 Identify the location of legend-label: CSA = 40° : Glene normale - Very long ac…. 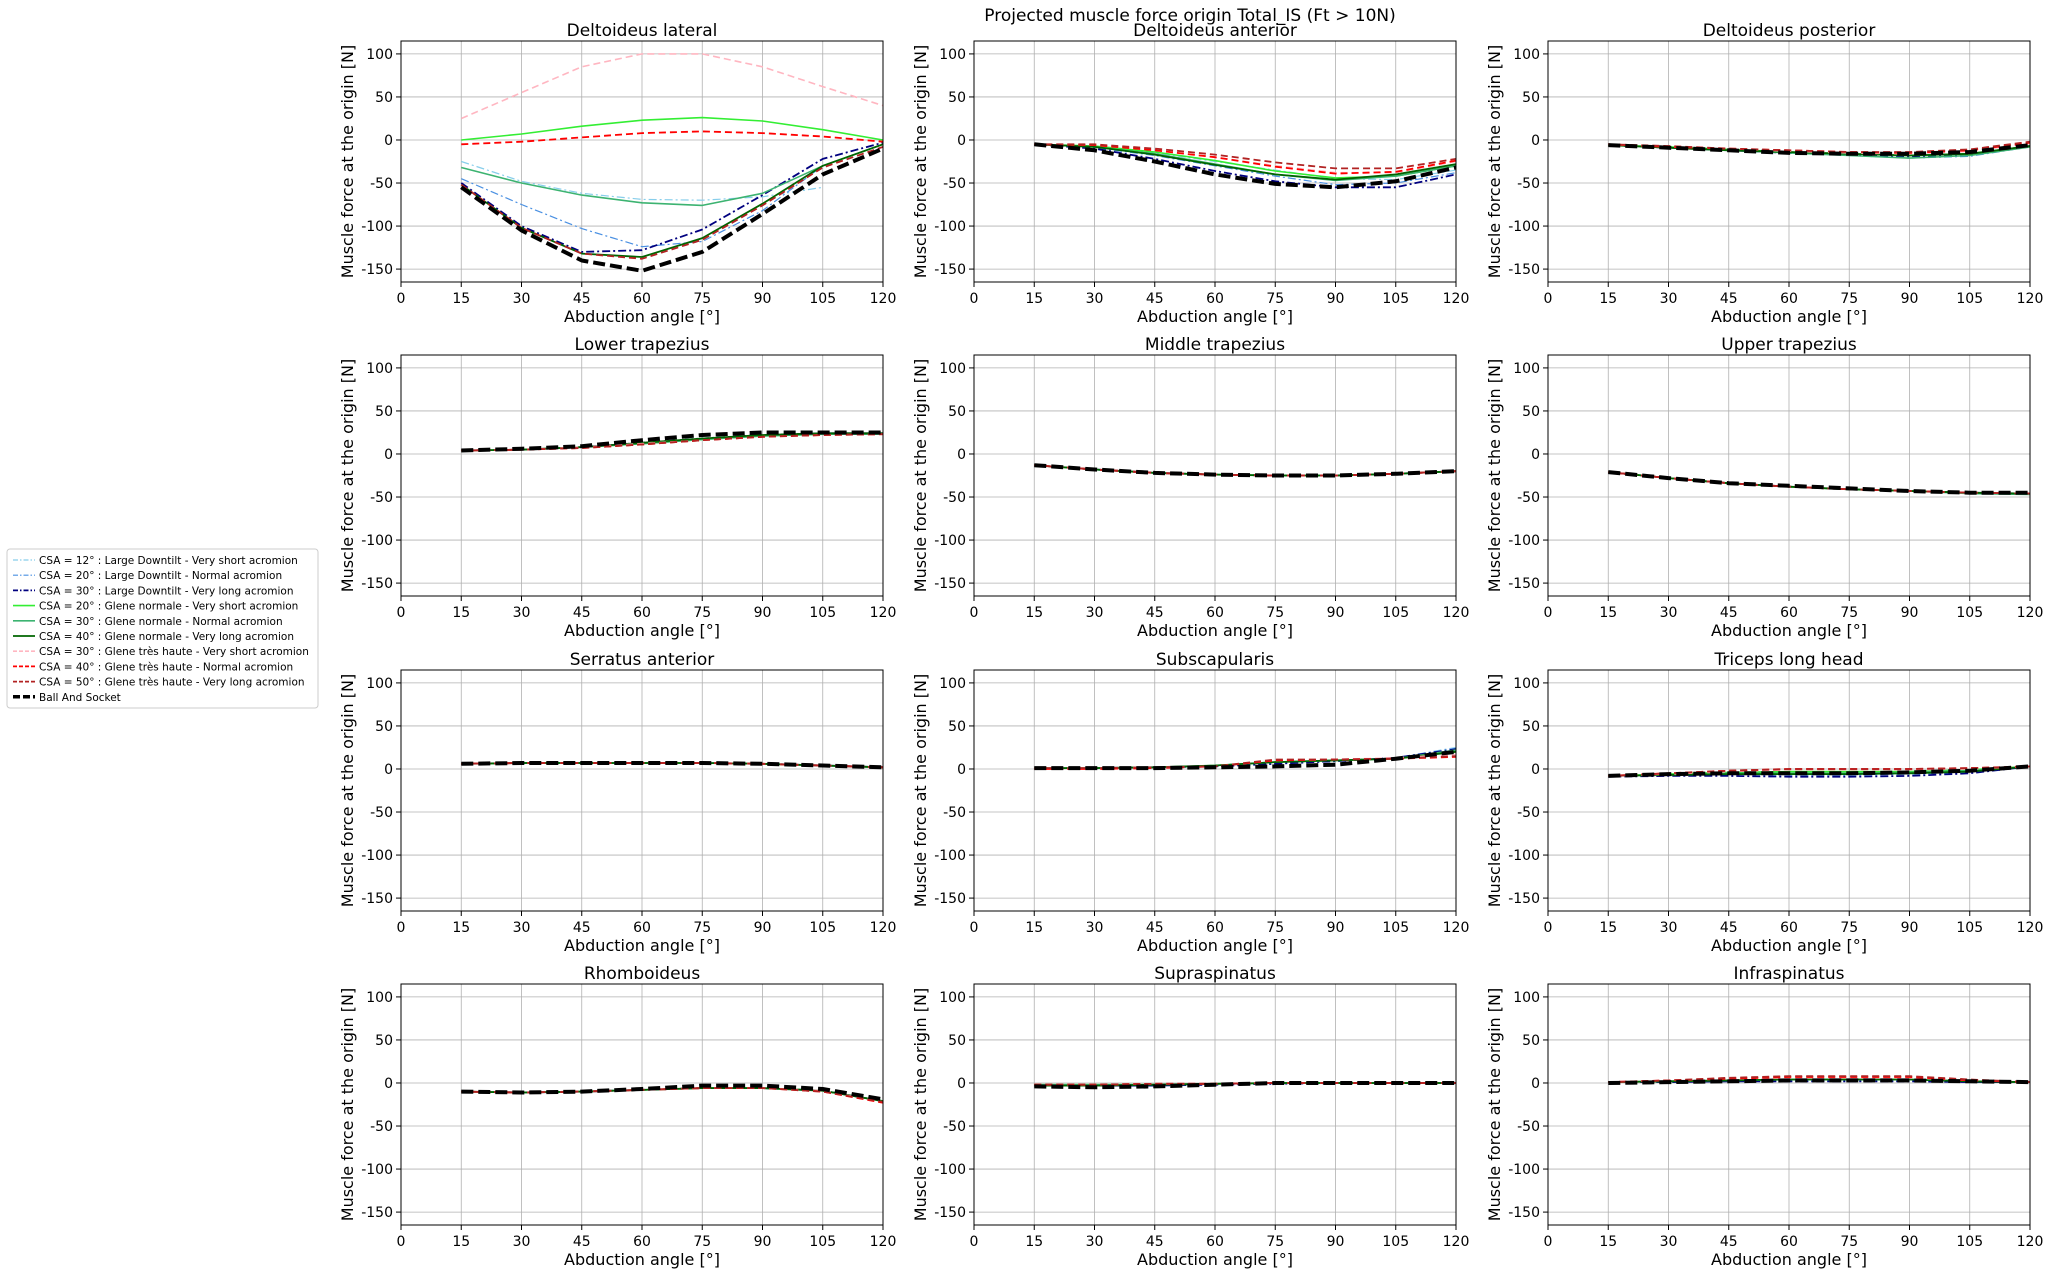
(166, 637).